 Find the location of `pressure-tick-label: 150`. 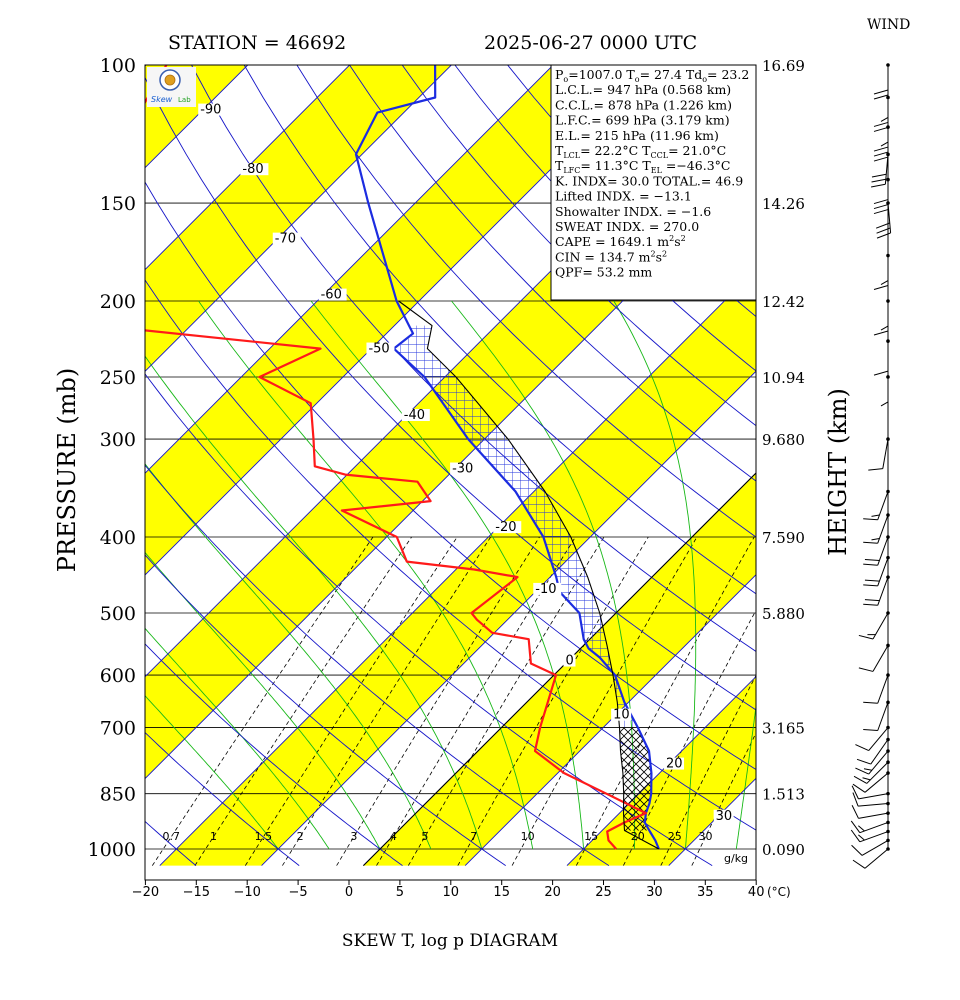

pressure-tick-label: 150 is located at coordinates (118, 204).